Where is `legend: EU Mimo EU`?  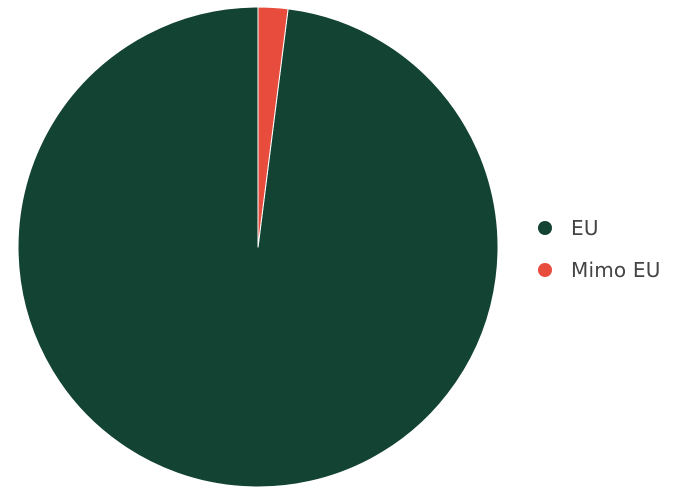 legend: EU Mimo EU is located at coordinates (599, 258).